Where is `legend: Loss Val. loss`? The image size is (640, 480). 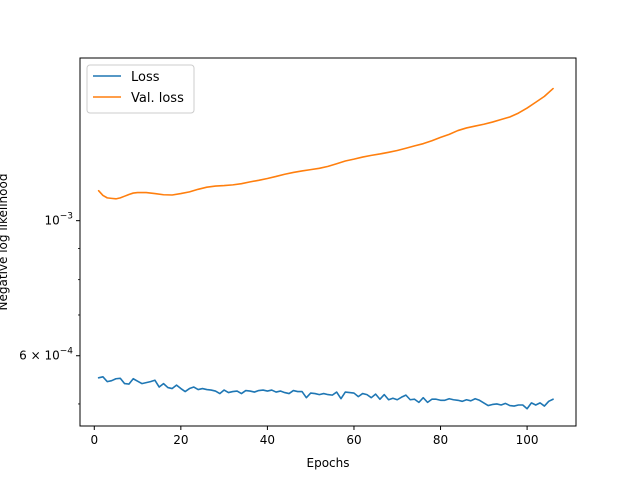 legend: Loss Val. loss is located at coordinates (140, 89).